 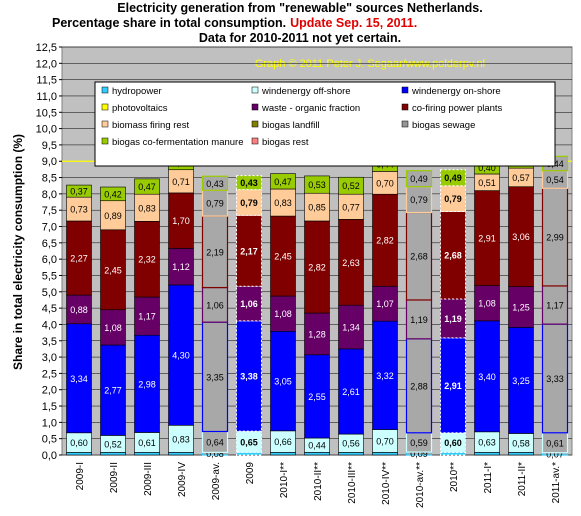 I want to click on y-tick-label: 1,5, so click(x=49, y=407).